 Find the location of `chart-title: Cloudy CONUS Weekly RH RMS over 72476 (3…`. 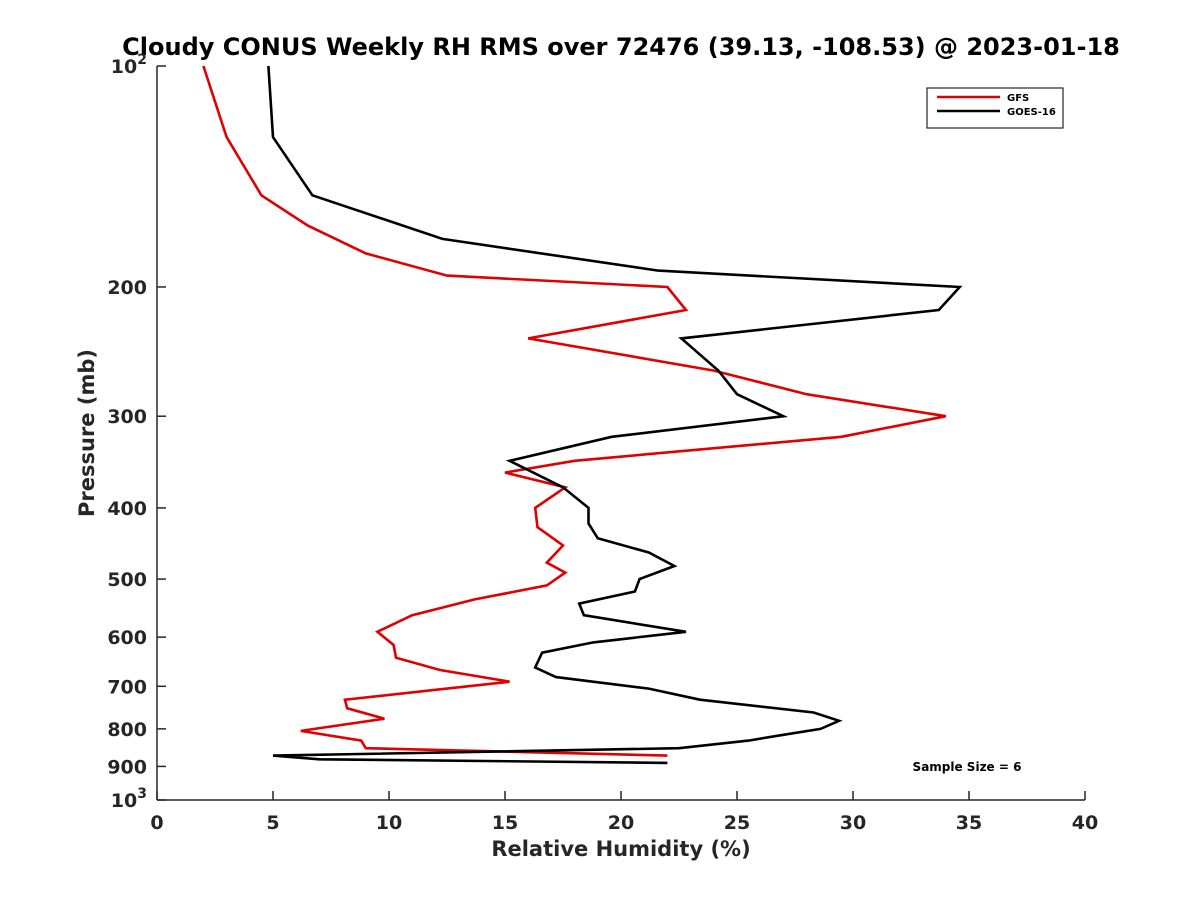

chart-title: Cloudy CONUS Weekly RH RMS over 72476 (3… is located at coordinates (621, 47).